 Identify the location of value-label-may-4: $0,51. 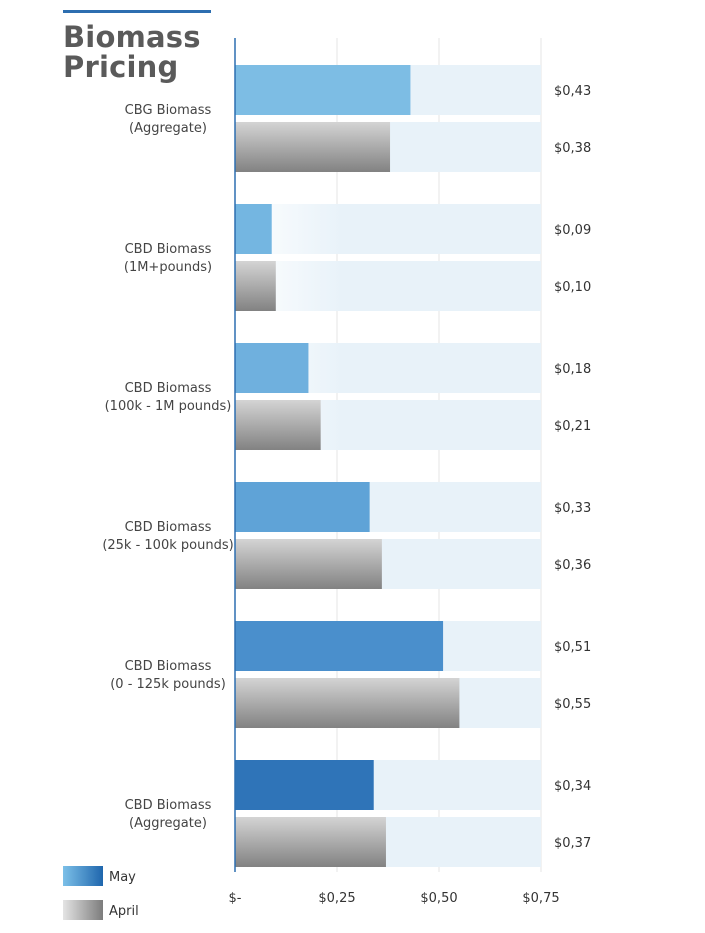
(572, 647).